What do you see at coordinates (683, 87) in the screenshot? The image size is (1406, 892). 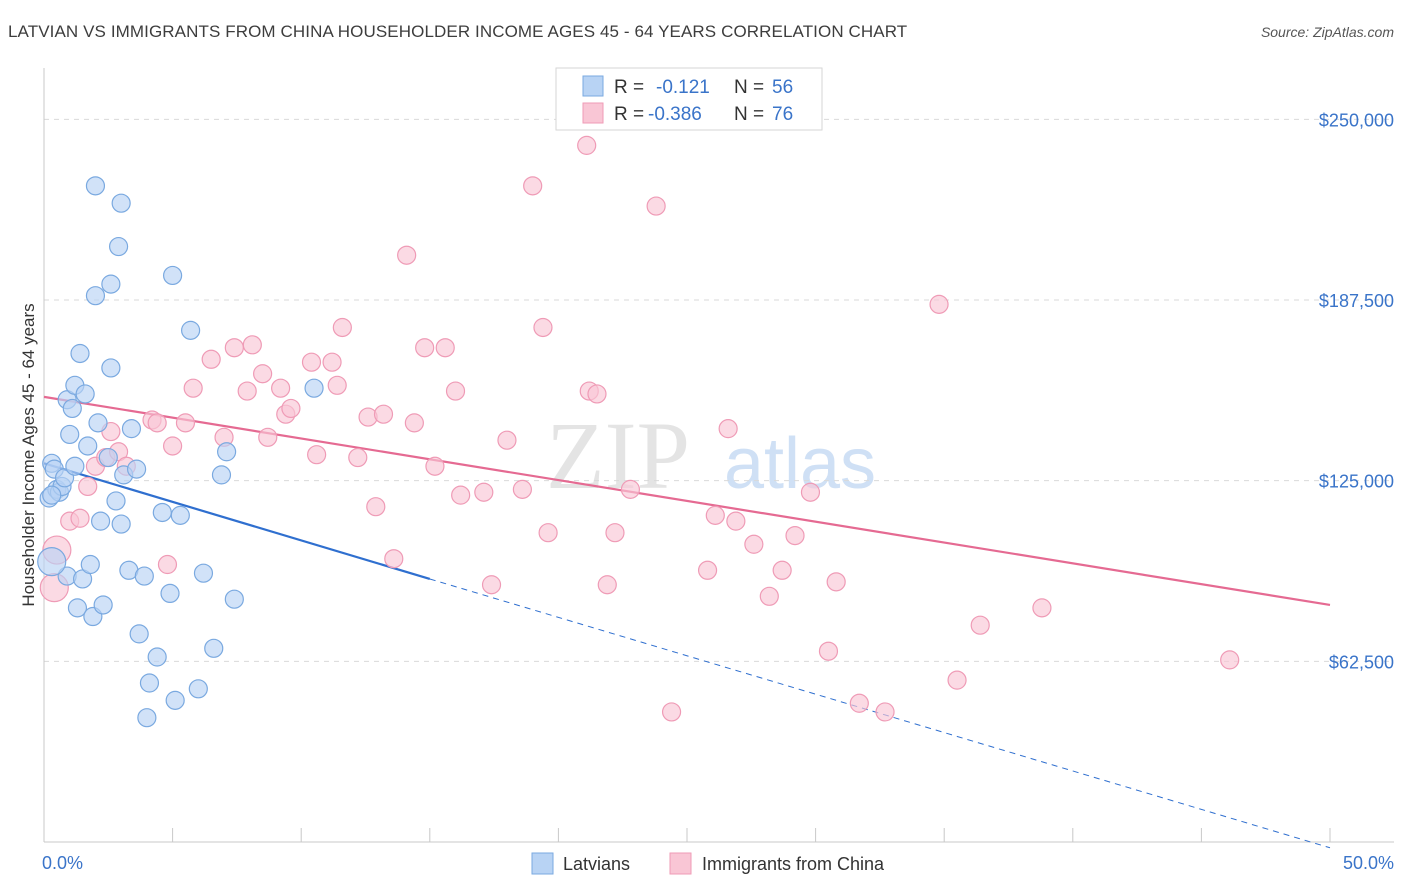 I see `legend-r-value-latvians: -0.121` at bounding box center [683, 87].